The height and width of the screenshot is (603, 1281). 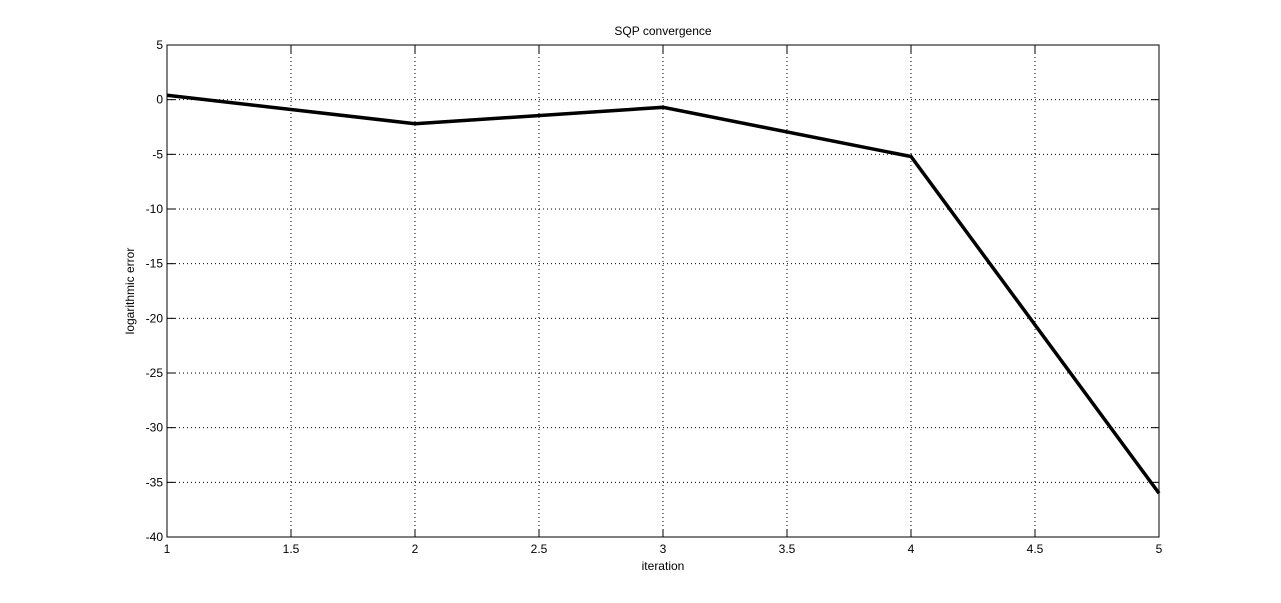 I want to click on x-tick-label: 2, so click(x=415, y=549).